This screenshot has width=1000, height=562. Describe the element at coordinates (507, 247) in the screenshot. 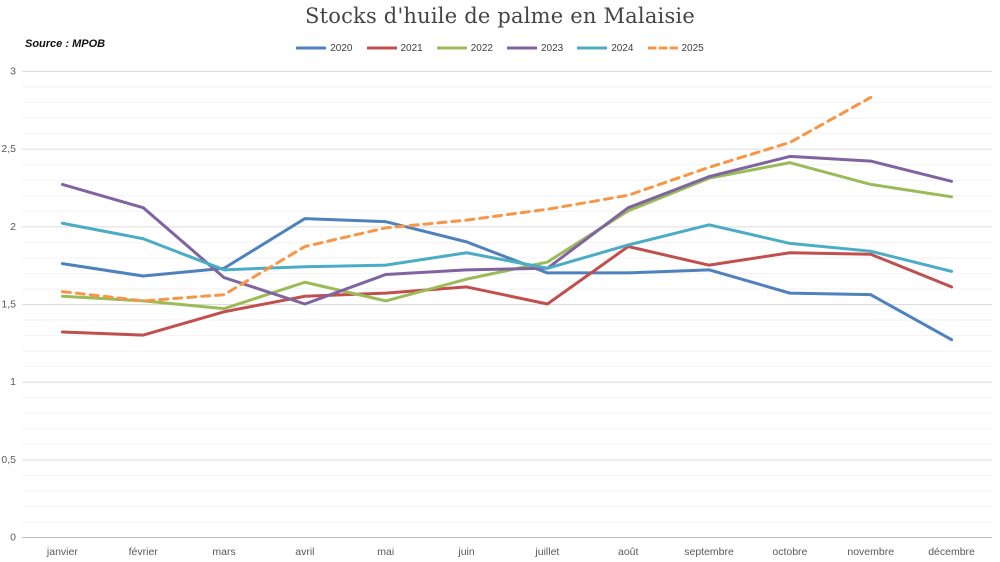

I see `series-line-2024` at that location.